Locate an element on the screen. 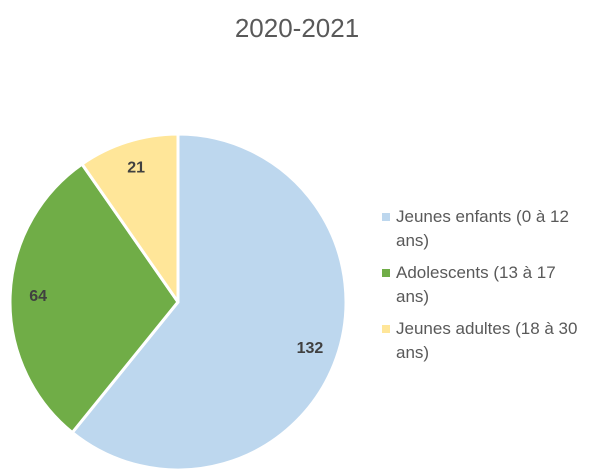 This screenshot has height=470, width=594. legend-item: Jeunes adultes (18 à 30 ans) is located at coordinates (482, 341).